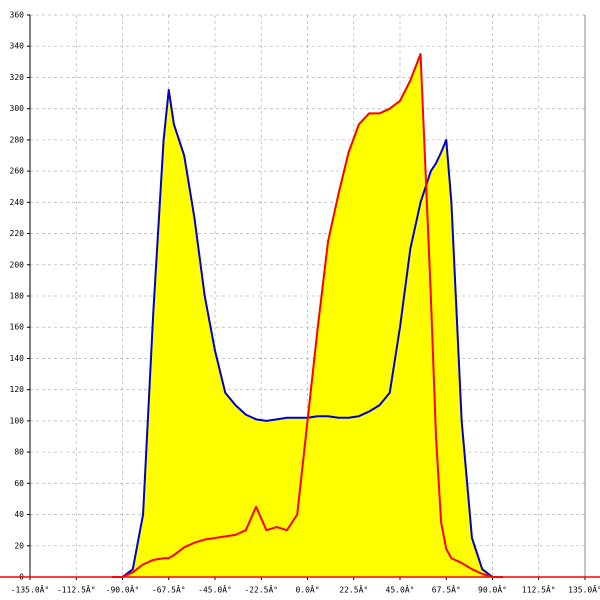  Describe the element at coordinates (492, 589) in the screenshot. I see `x-tick-label: 90.0Â°` at that location.